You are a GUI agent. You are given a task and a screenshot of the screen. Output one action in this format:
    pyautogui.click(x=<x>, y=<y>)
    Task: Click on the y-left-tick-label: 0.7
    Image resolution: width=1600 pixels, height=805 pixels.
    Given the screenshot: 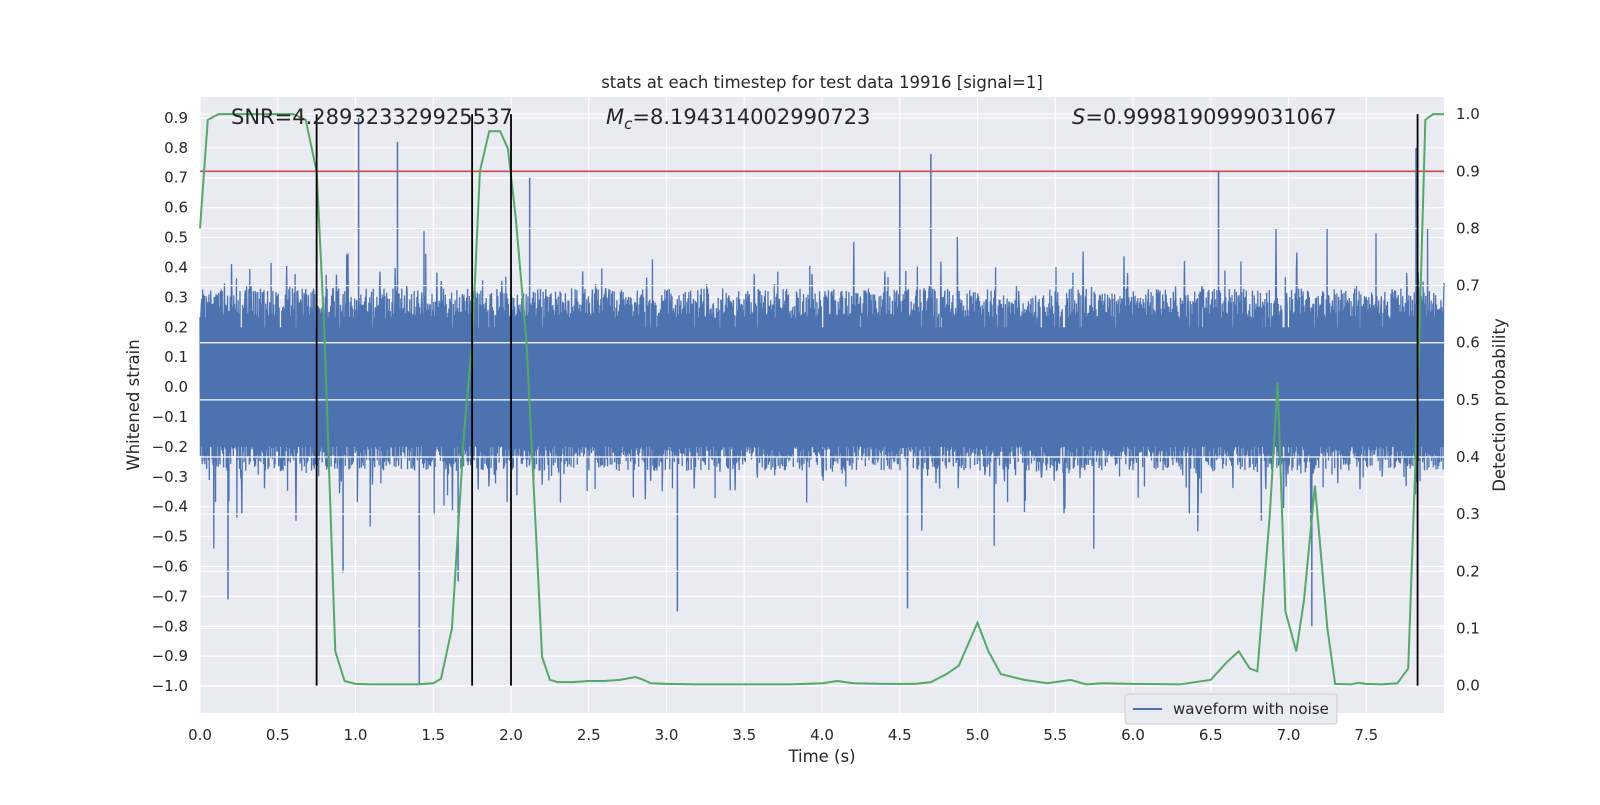 What is the action you would take?
    pyautogui.click(x=176, y=178)
    